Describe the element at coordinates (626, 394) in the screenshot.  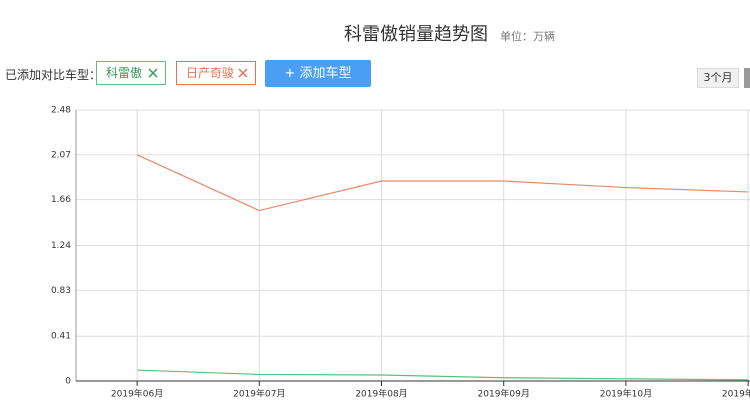
I see `x-tick-label: 2019年10月` at that location.